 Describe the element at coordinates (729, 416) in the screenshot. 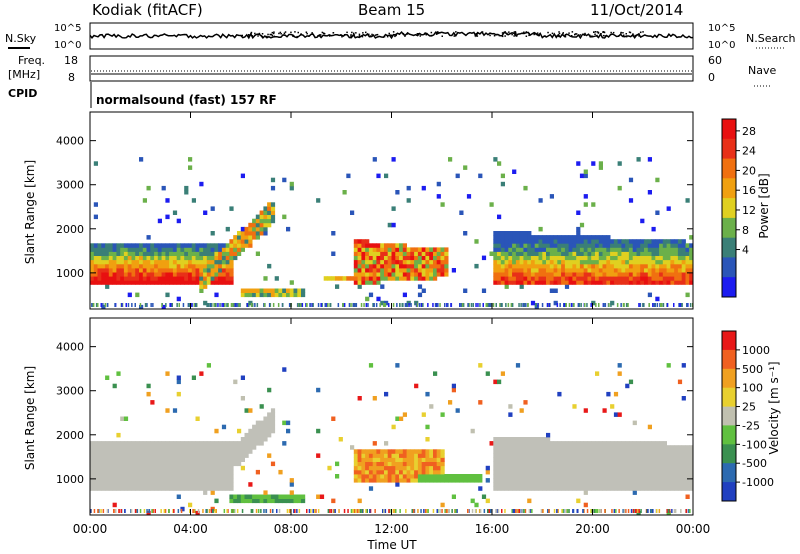

I see `colorbar-frame` at that location.